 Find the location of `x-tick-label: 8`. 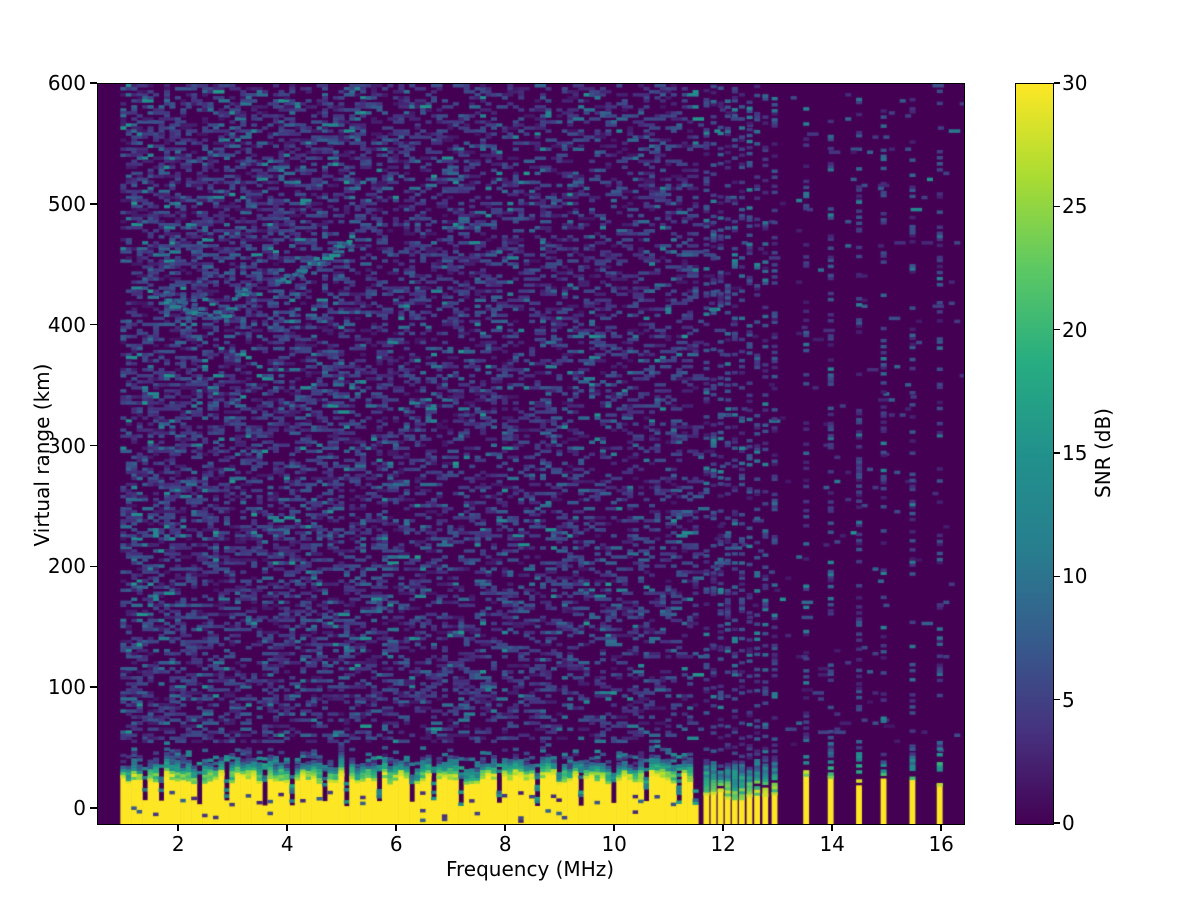

x-tick-label: 8 is located at coordinates (505, 844).